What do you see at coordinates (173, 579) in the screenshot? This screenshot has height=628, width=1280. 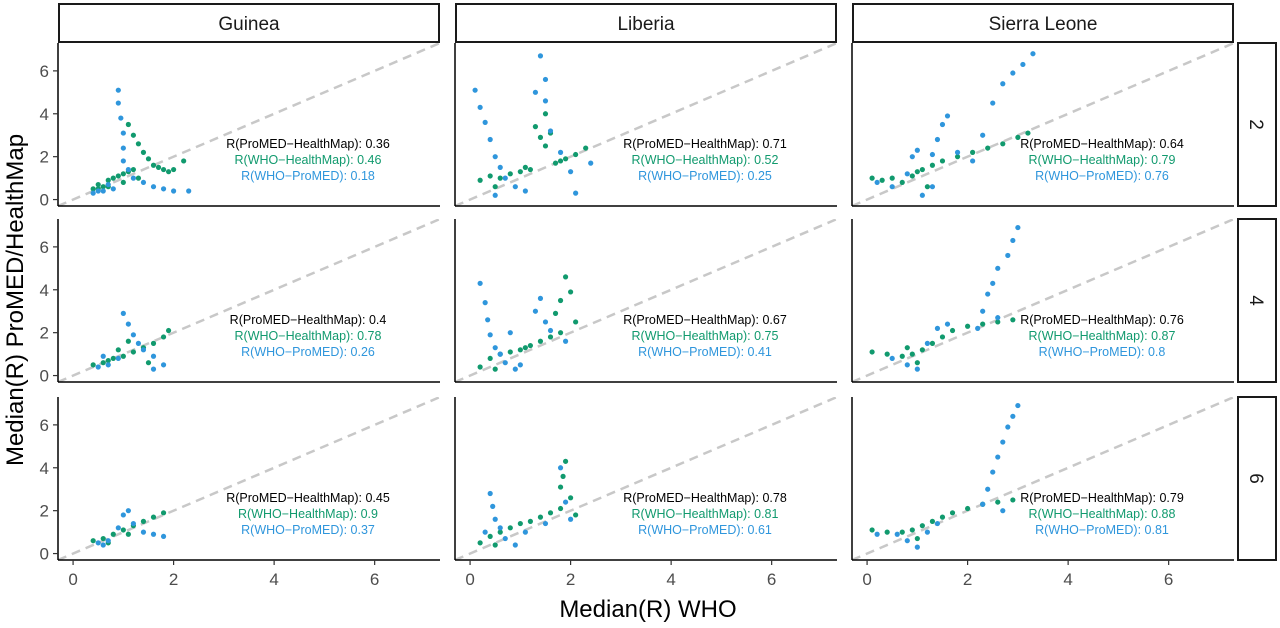 I see `x-tick-label: 2` at bounding box center [173, 579].